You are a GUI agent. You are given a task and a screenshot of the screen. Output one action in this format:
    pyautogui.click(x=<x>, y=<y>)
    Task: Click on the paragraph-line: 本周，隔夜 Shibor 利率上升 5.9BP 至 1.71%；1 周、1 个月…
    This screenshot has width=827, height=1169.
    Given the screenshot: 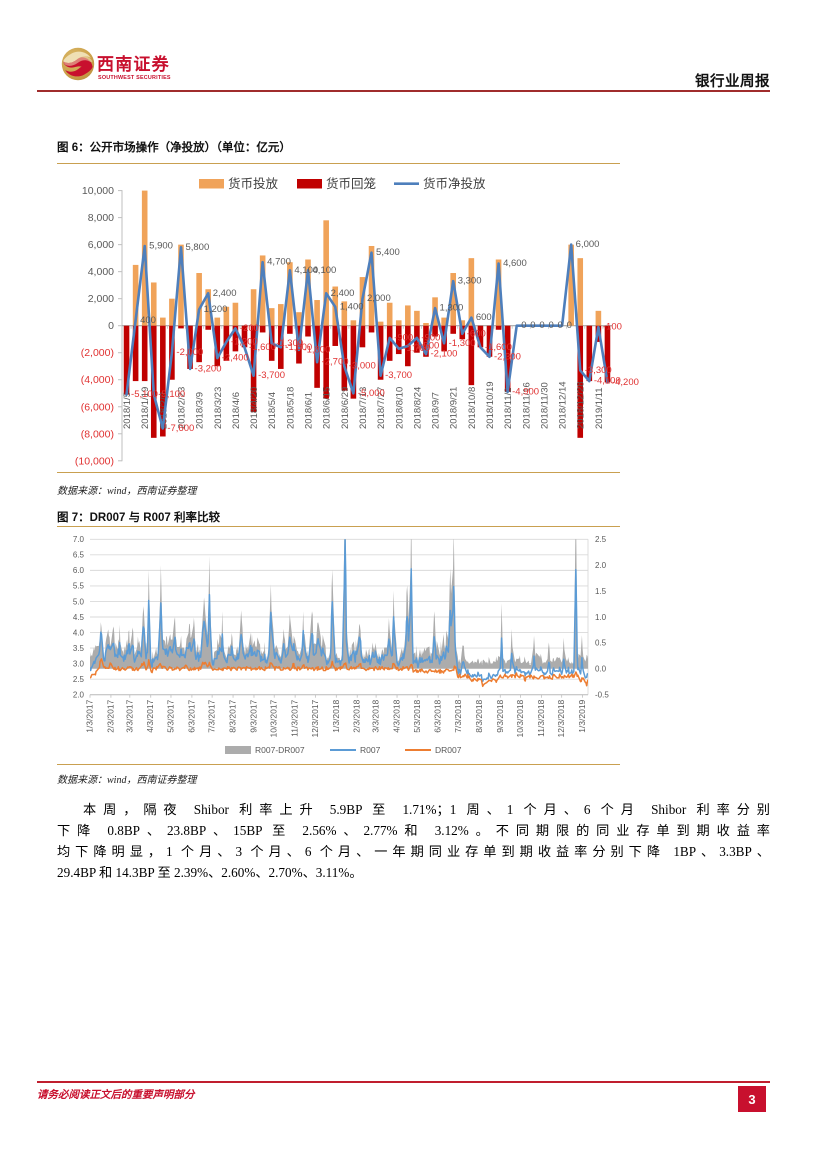 What is the action you would take?
    pyautogui.click(x=426, y=809)
    